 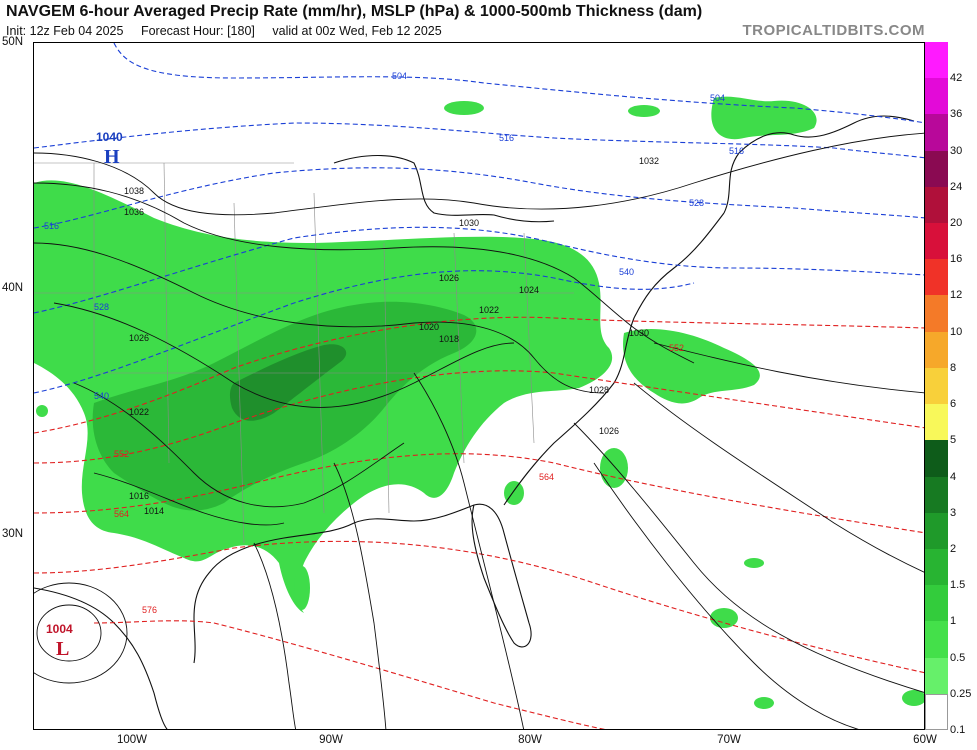 What do you see at coordinates (614, 359) in the screenshot?
I see `east-coast` at bounding box center [614, 359].